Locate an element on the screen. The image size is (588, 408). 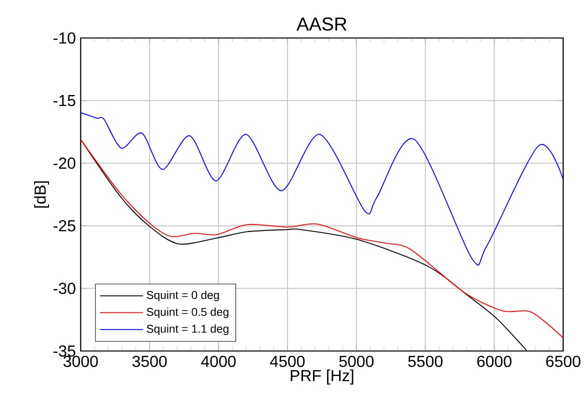
x-tick-label: 4000 is located at coordinates (218, 362).